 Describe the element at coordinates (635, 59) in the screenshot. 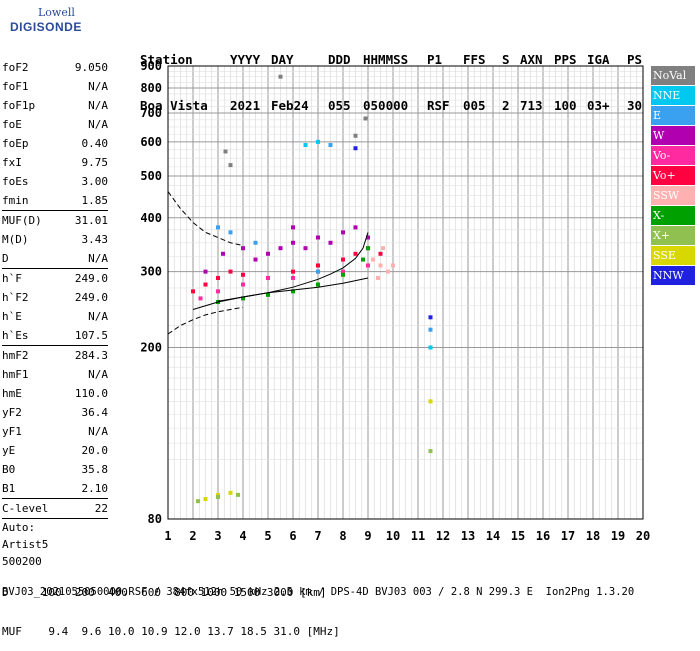

I see `header-label-11: PS` at that location.